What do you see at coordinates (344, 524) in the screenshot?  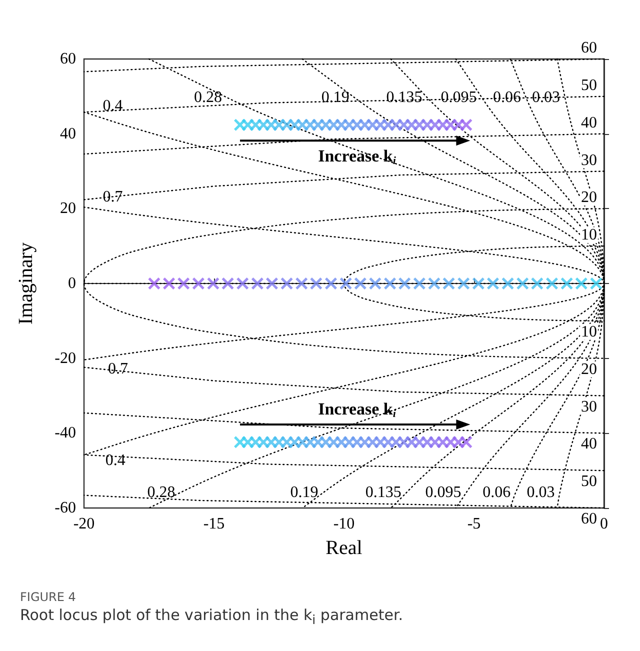 I see `x-tick-label: -10` at bounding box center [344, 524].